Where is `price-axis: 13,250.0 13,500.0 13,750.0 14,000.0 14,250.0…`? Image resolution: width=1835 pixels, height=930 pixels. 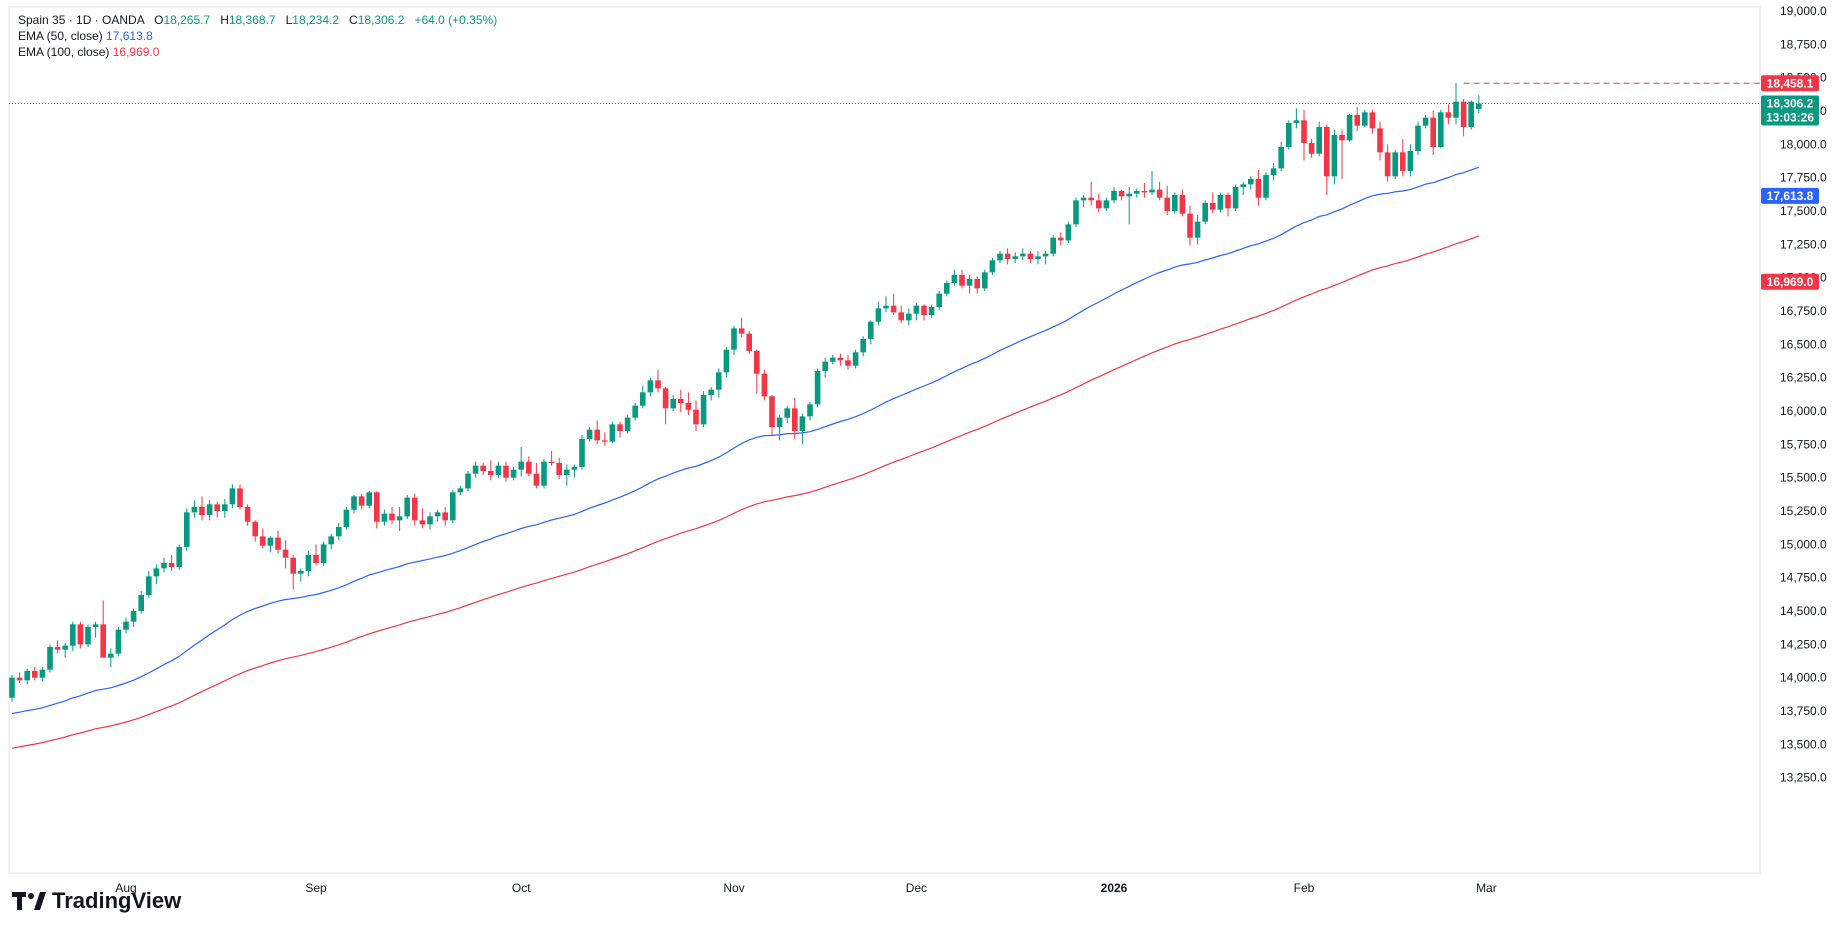
price-axis: 13,250.0 13,500.0 13,750.0 14,000.0 14,250.0… is located at coordinates (1803, 394).